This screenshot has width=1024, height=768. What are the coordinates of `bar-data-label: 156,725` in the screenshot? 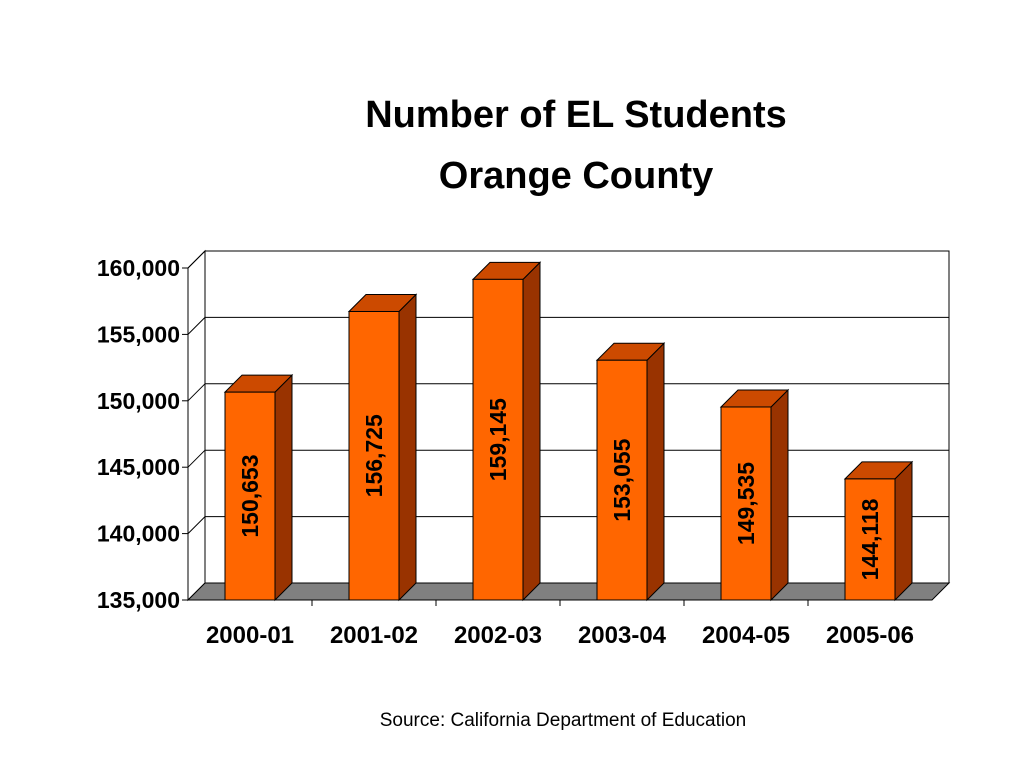 It's located at (374, 455).